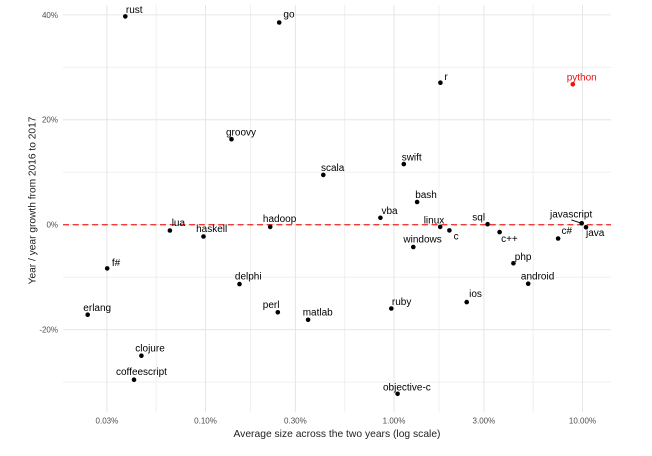 Image resolution: width=652 pixels, height=456 pixels. Describe the element at coordinates (333, 168) in the screenshot. I see `svg-text: scala` at that location.